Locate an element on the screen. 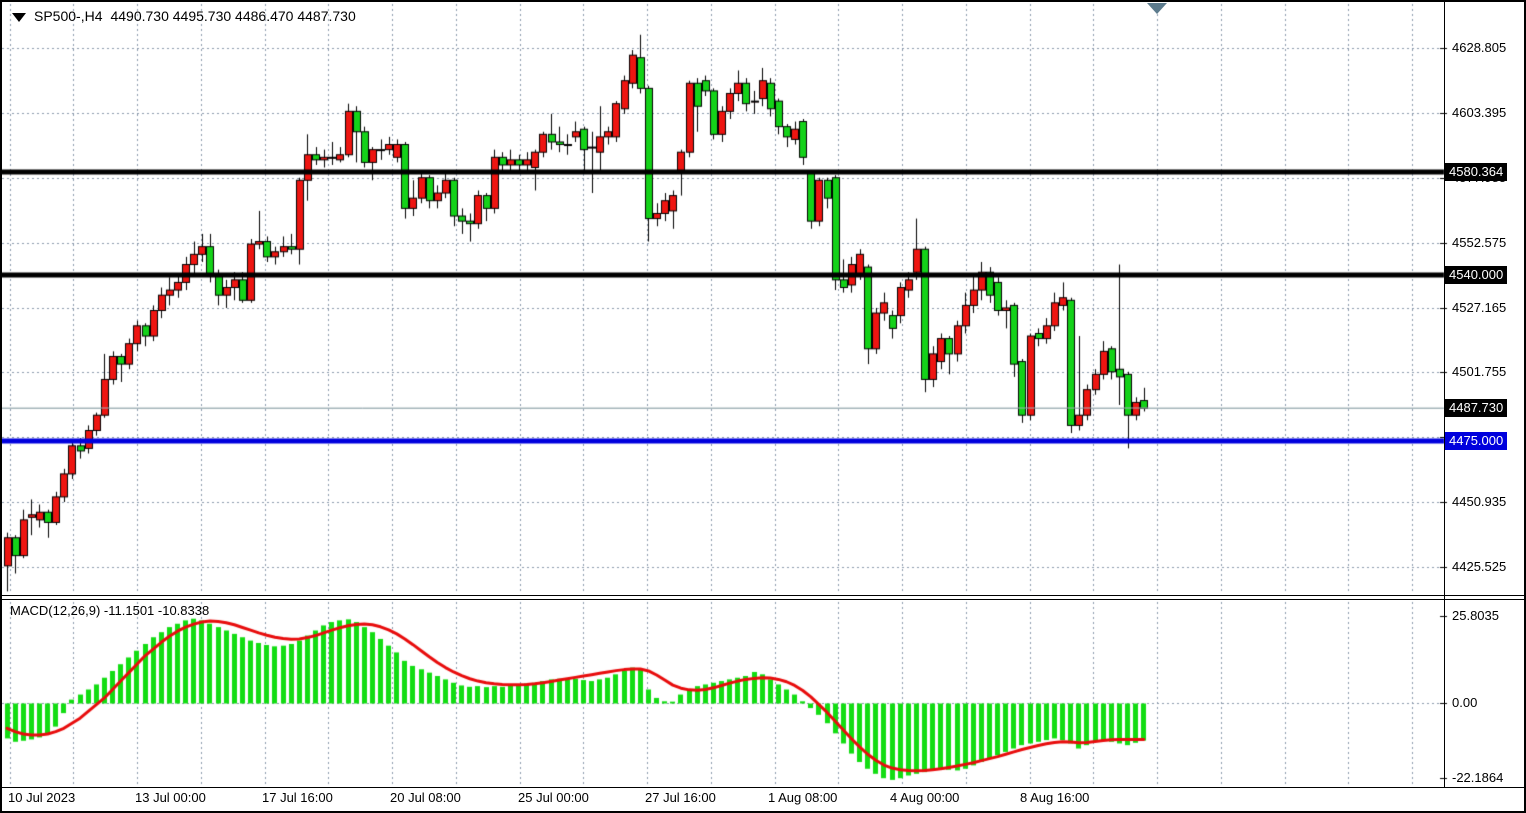 This screenshot has height=813, width=1526. time-label: 10 Jul 2023 is located at coordinates (42, 797).